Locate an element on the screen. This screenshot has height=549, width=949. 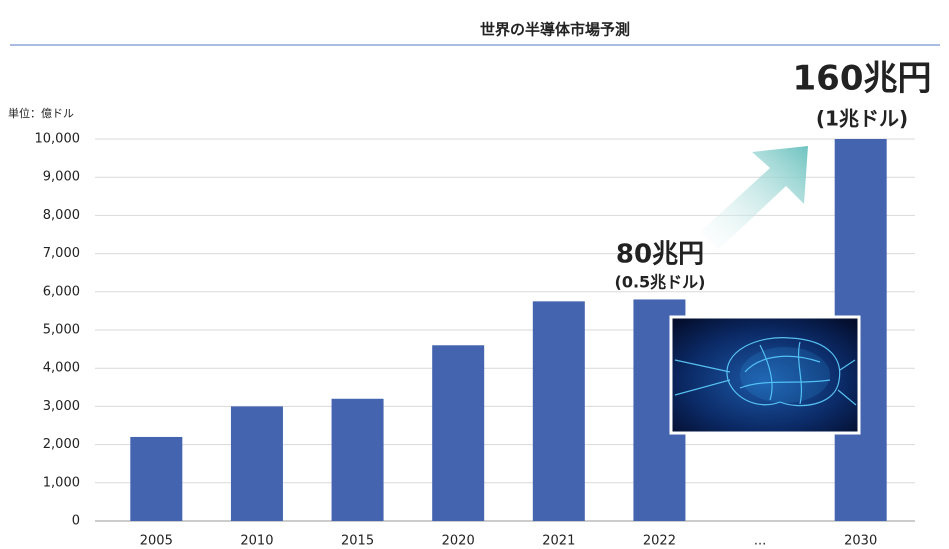
x-tick-label: 2022 is located at coordinates (659, 541).